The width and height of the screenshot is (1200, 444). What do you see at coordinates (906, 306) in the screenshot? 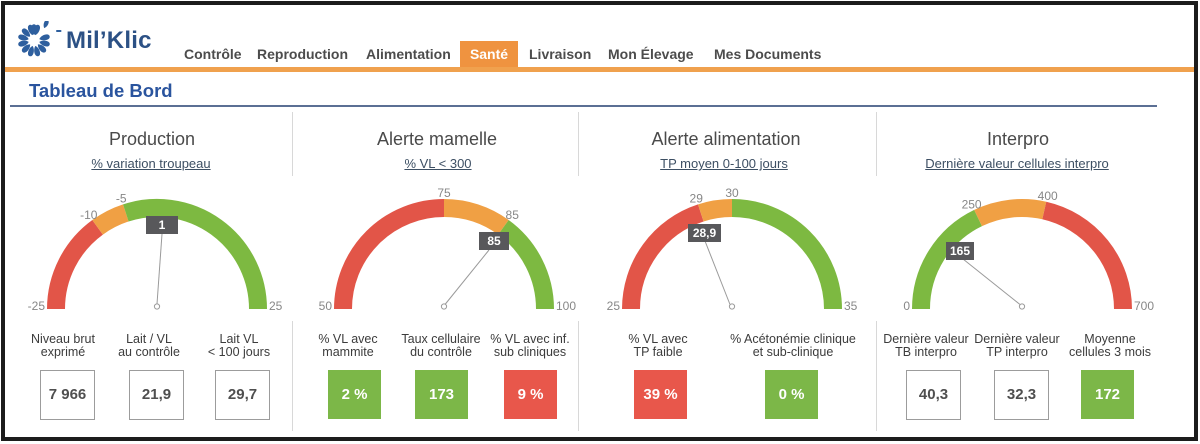
I see `svg-text: 0` at bounding box center [906, 306].